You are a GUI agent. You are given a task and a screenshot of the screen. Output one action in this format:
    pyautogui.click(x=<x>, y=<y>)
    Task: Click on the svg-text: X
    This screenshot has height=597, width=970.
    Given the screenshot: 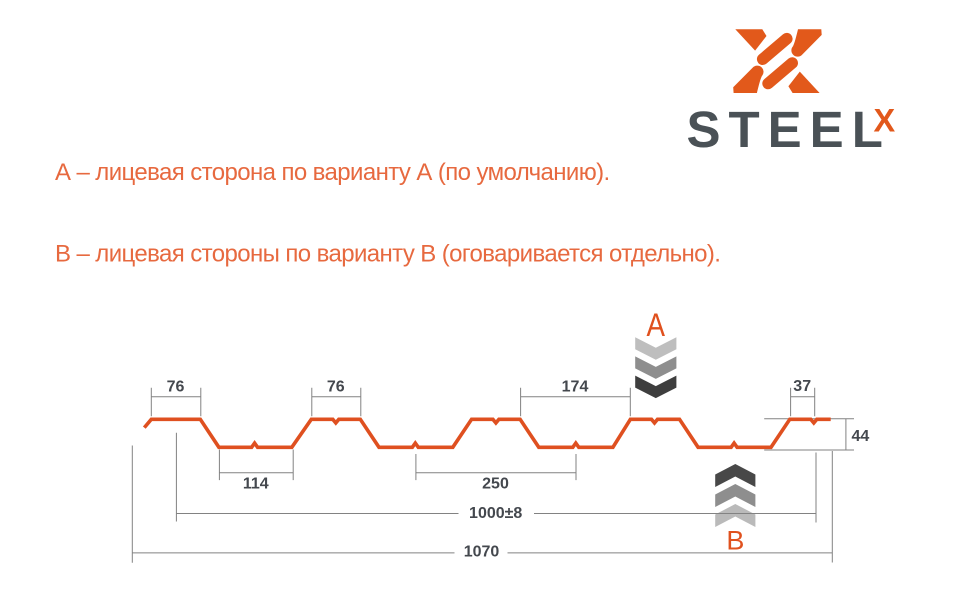 What is the action you would take?
    pyautogui.click(x=885, y=120)
    